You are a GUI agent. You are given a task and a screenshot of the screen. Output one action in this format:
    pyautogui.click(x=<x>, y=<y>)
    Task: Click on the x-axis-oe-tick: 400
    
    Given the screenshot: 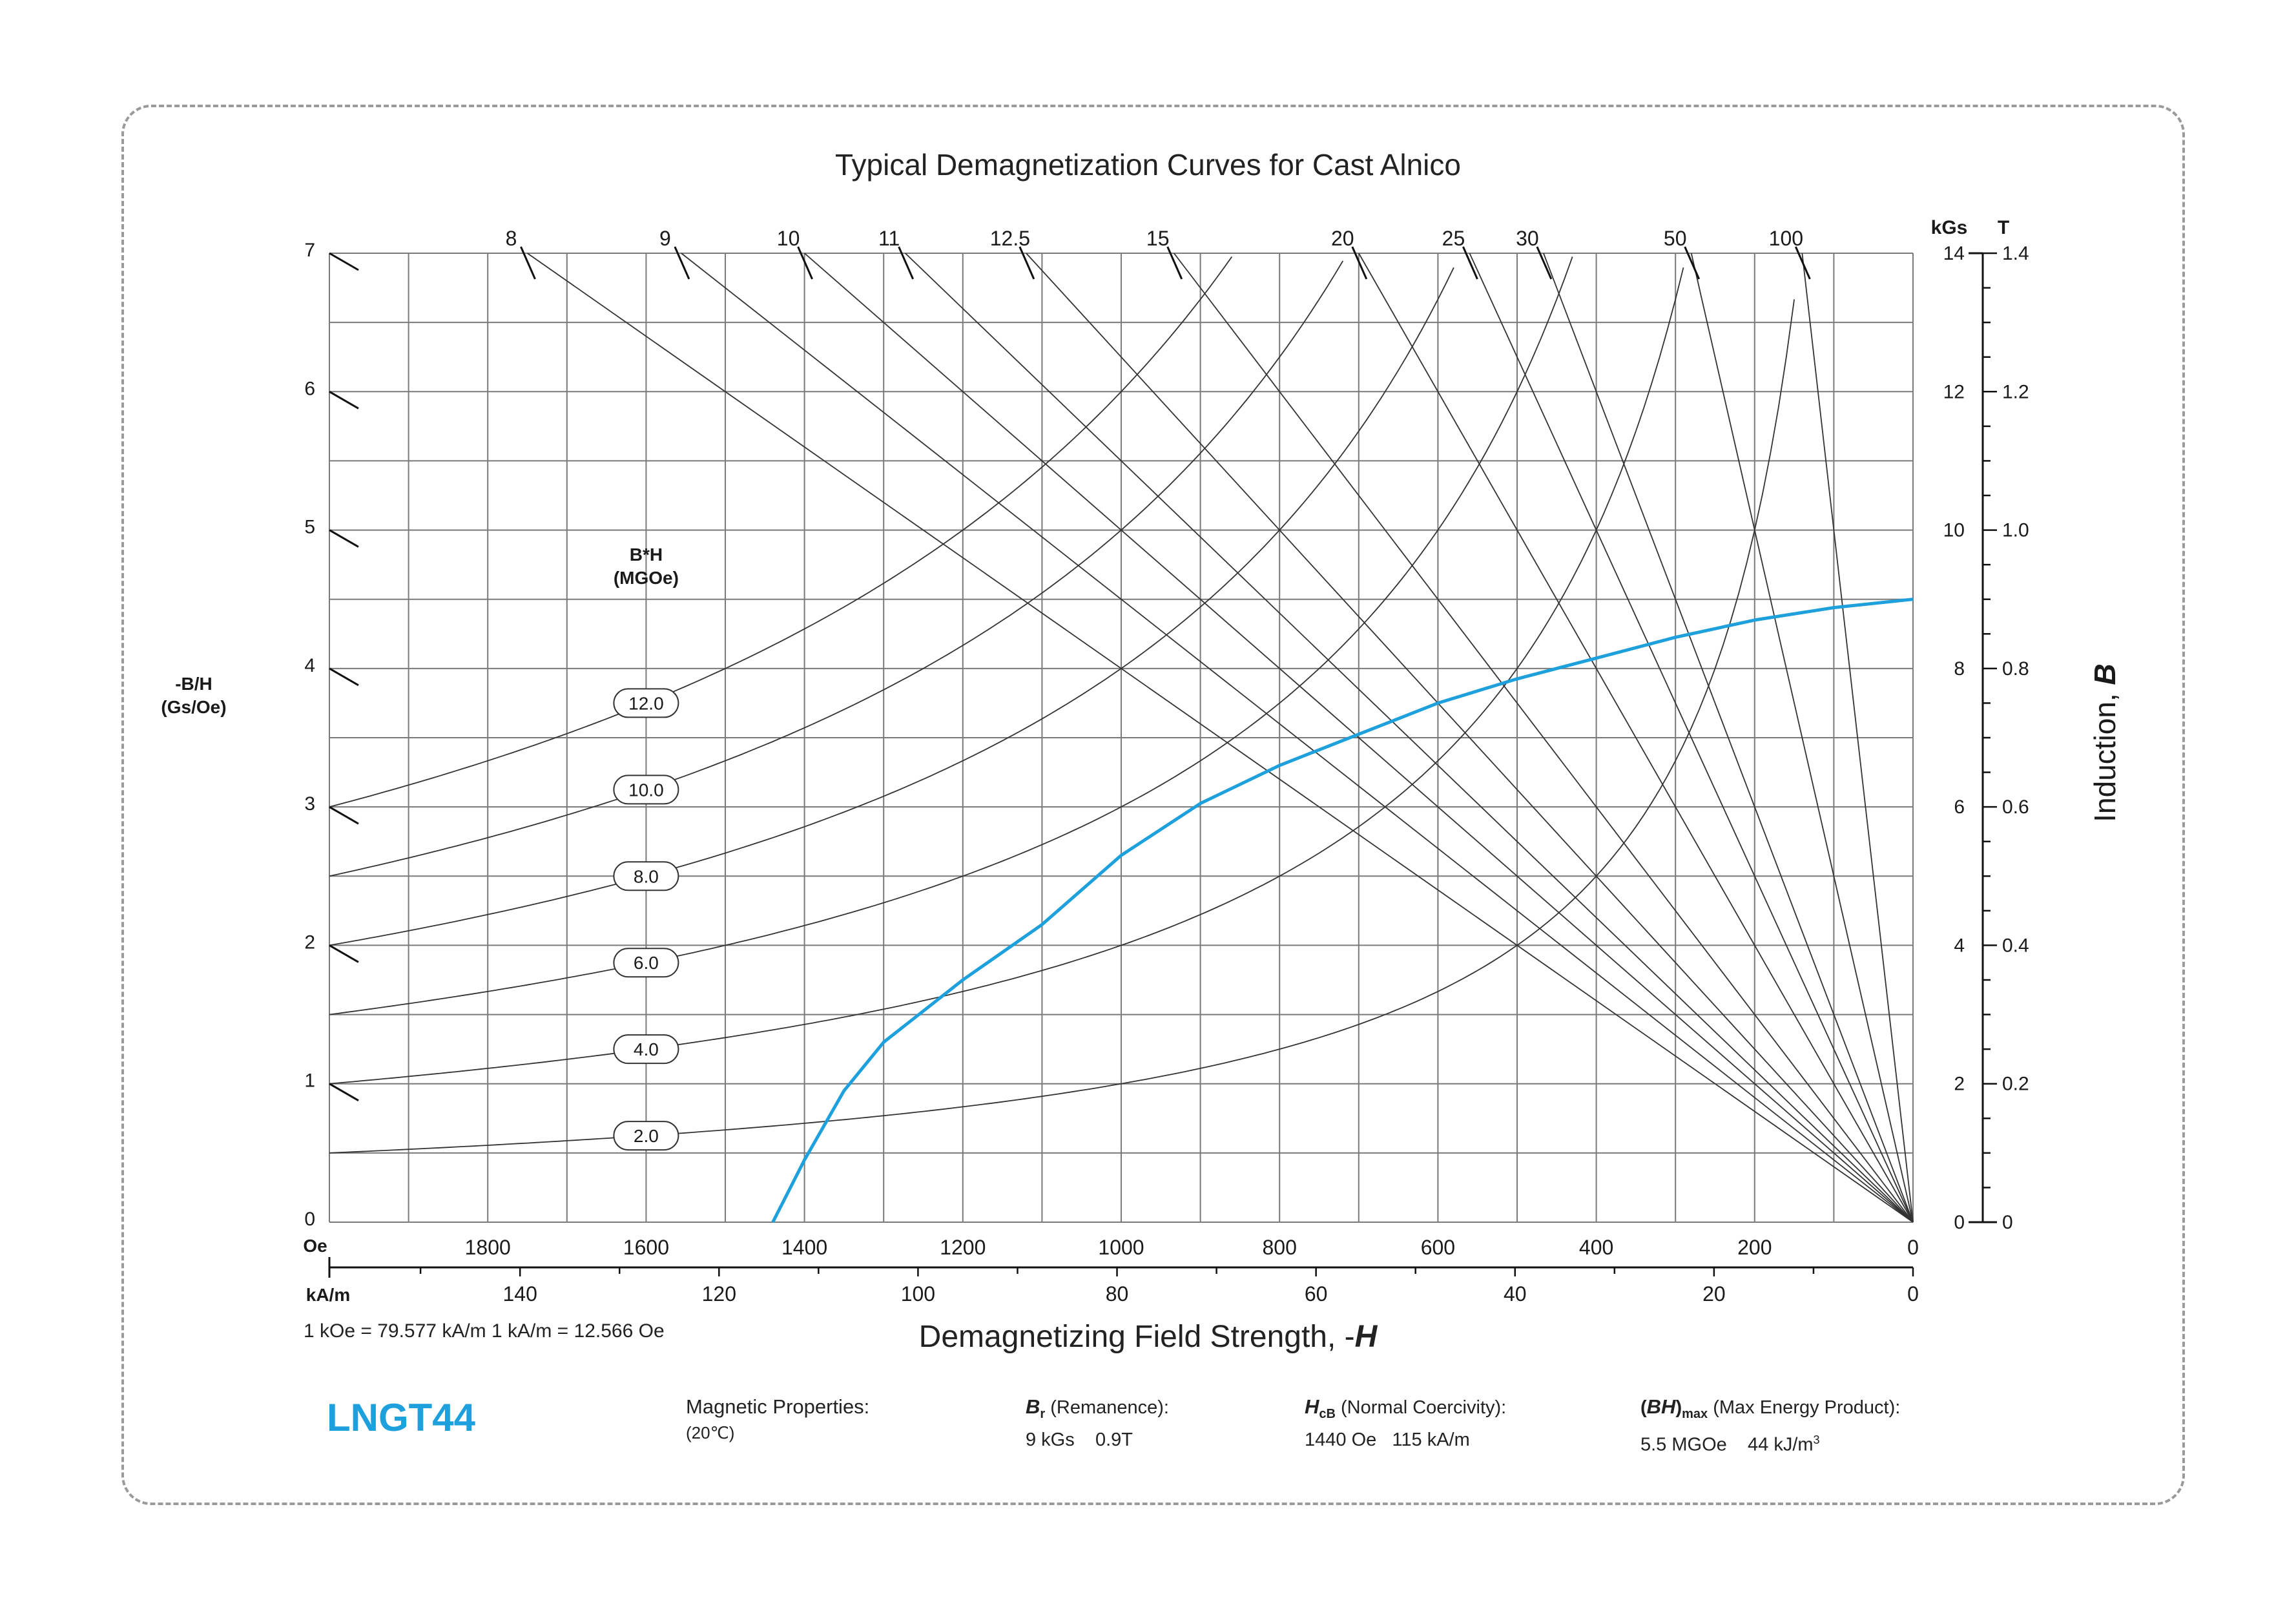 What is the action you would take?
    pyautogui.click(x=1596, y=1248)
    